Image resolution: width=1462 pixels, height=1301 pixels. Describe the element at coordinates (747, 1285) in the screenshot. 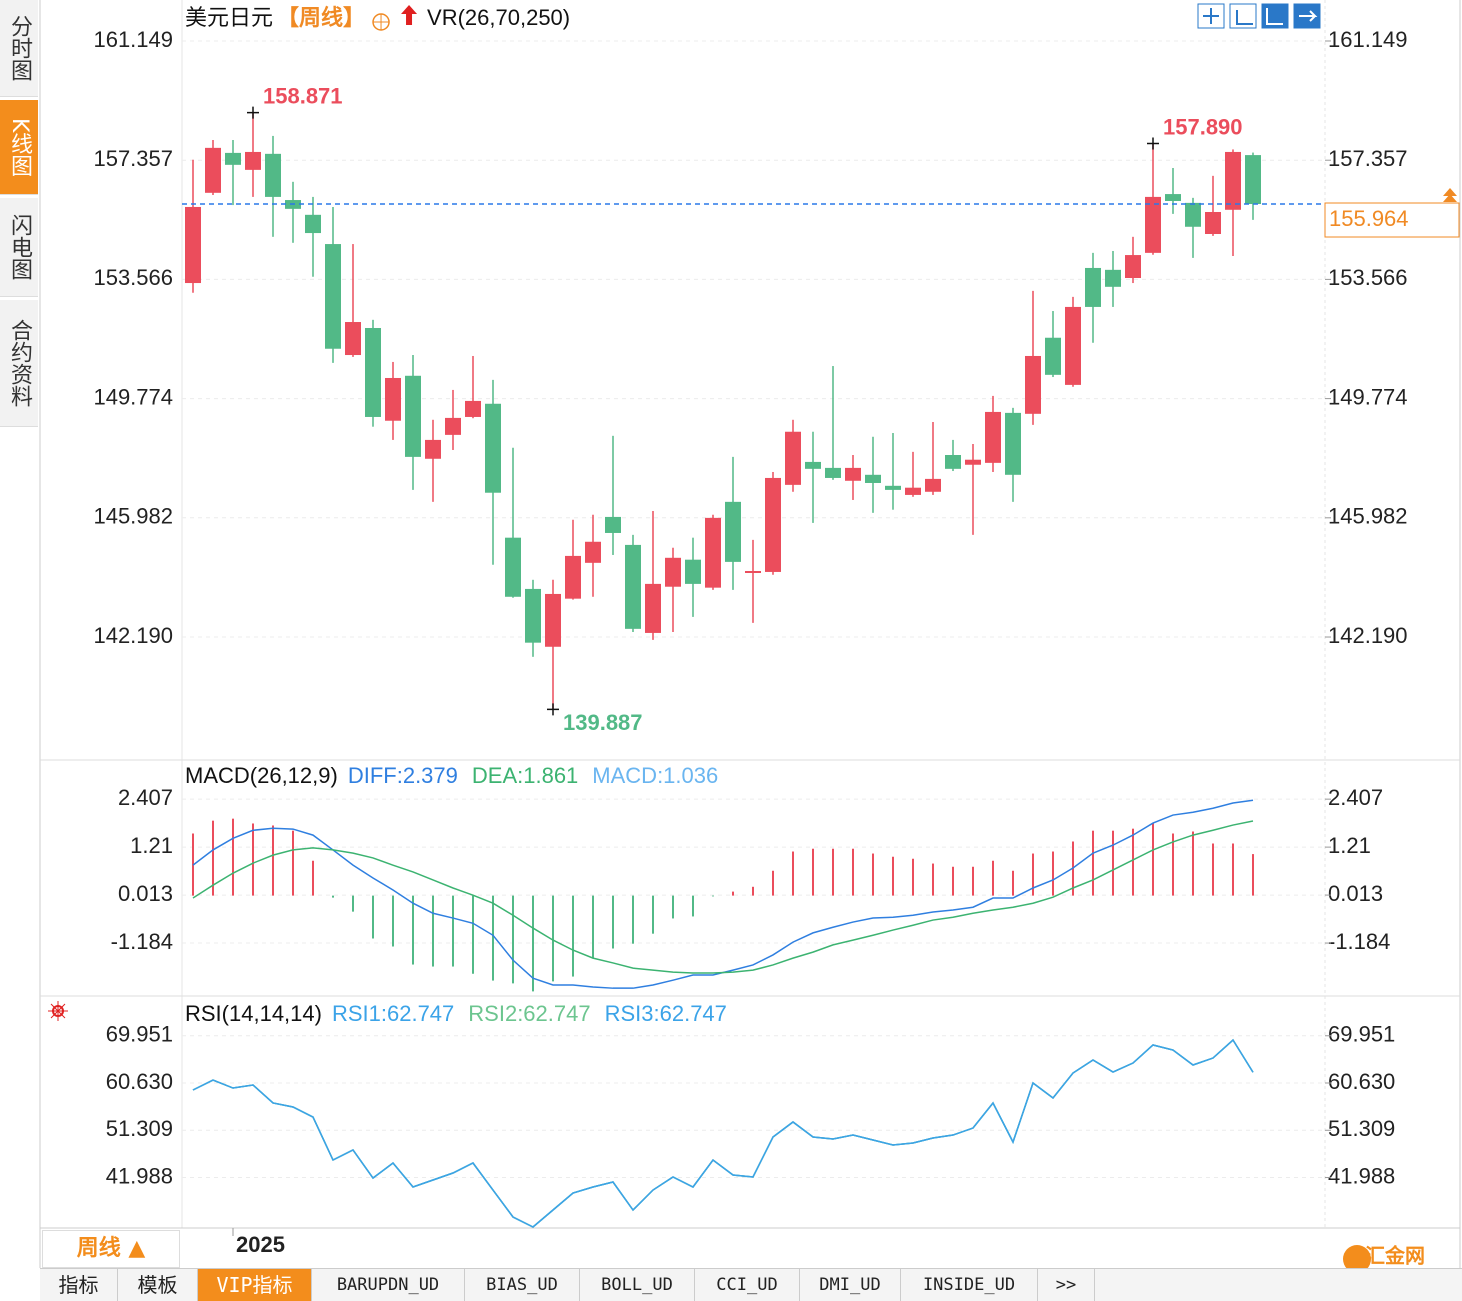

I see `tab: CCI_UD` at that location.